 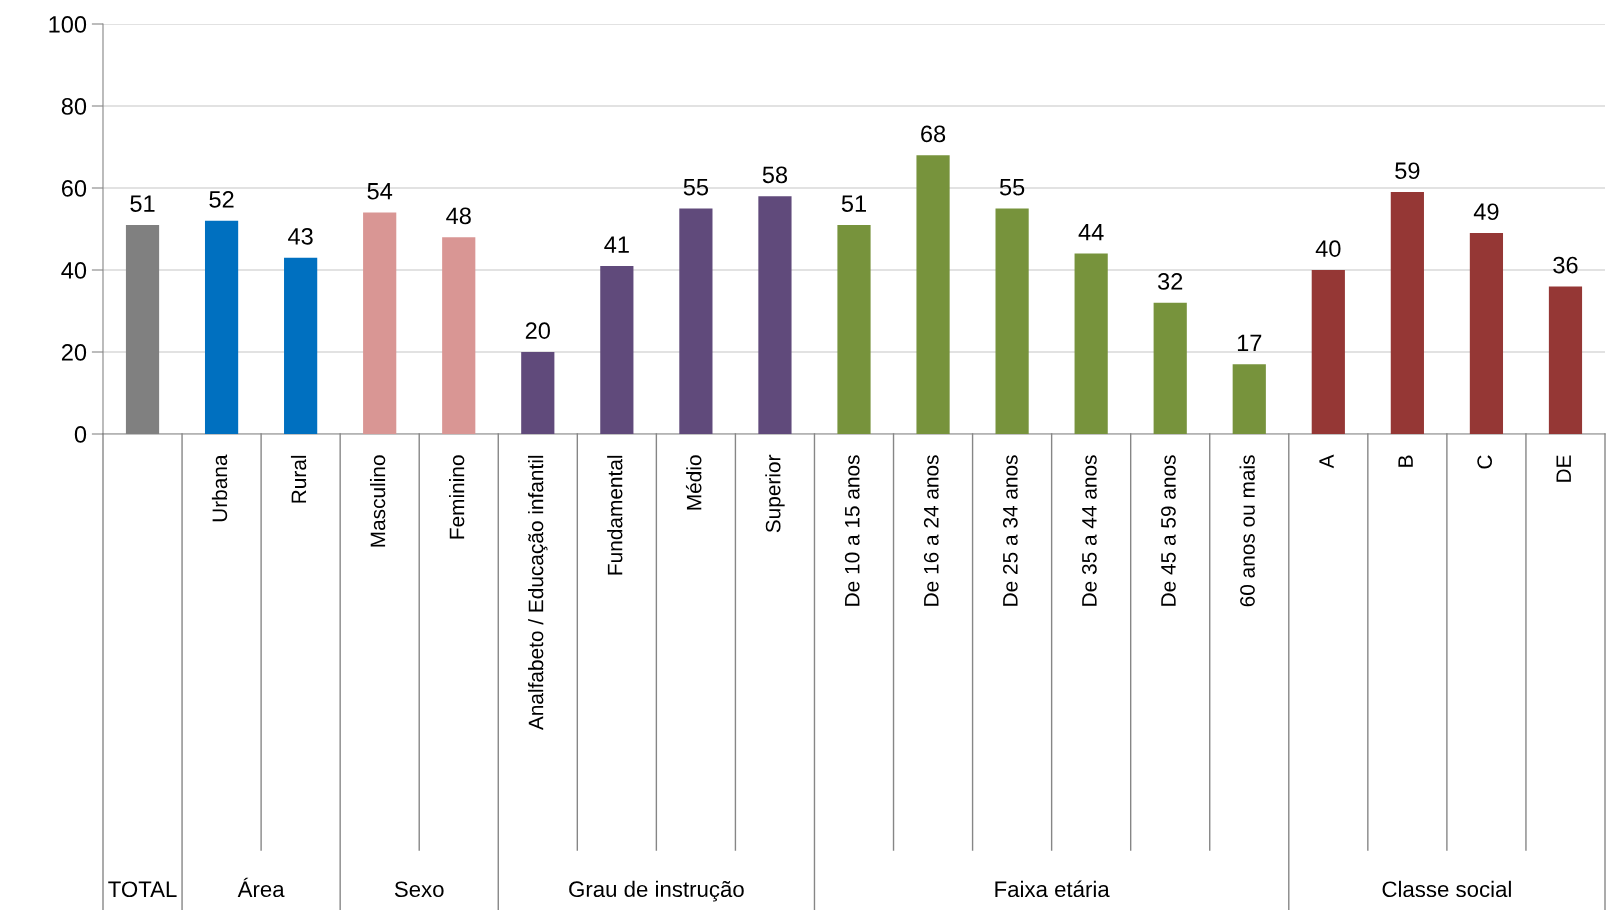 I want to click on x-tick-label: 60 anos ou mais, so click(x=1247, y=531).